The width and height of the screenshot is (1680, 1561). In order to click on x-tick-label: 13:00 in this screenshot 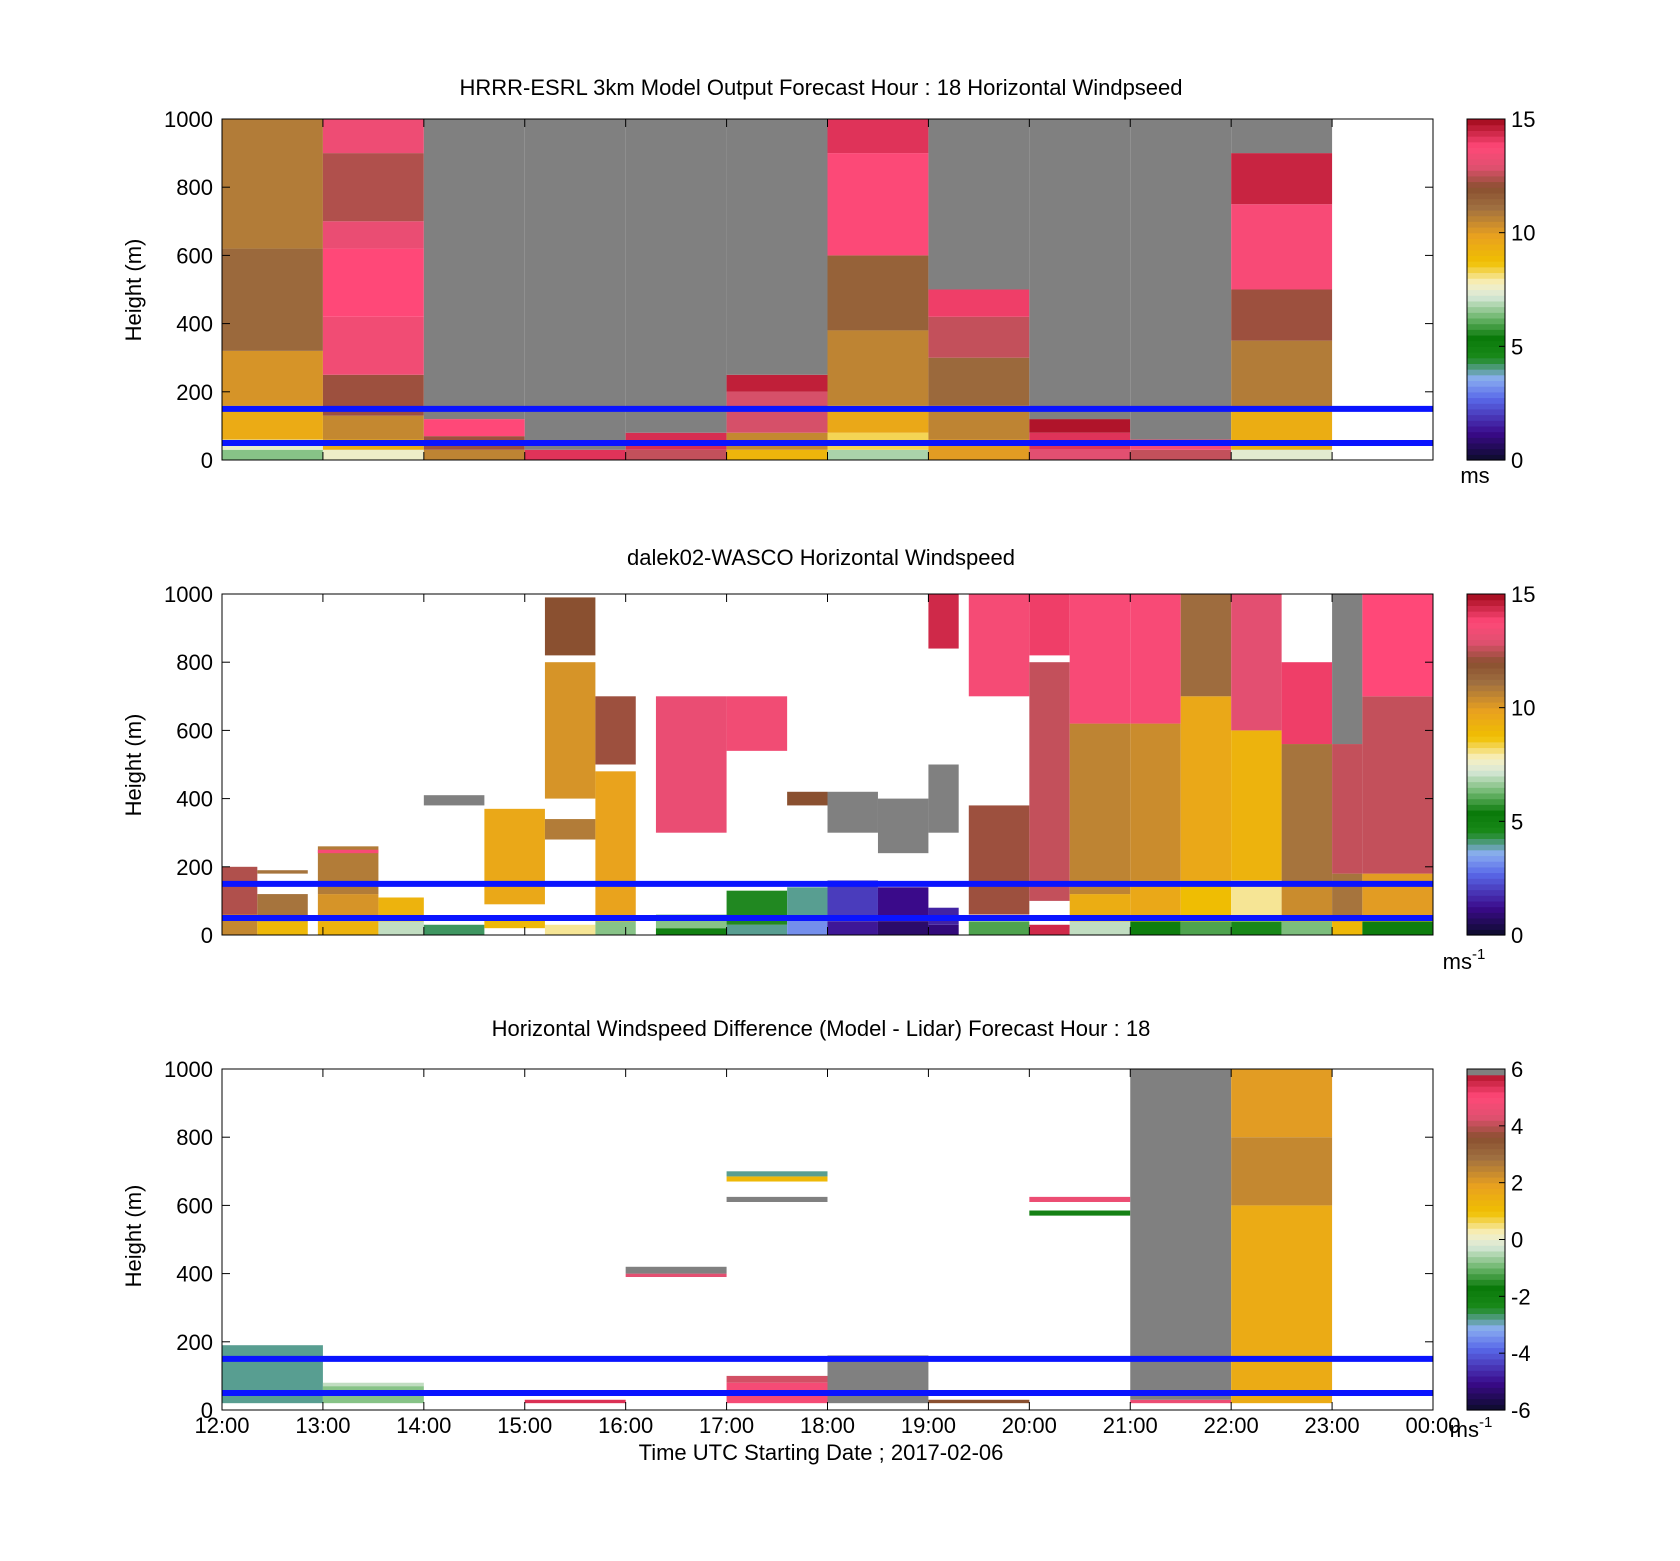, I will do `click(322, 1425)`.